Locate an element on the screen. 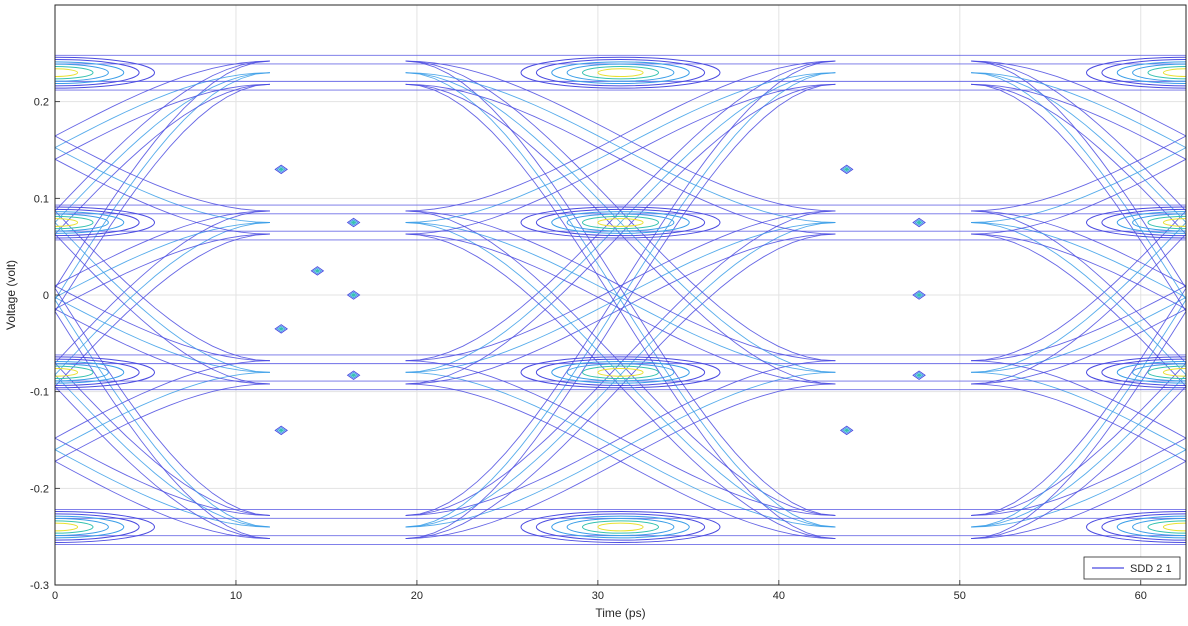 This screenshot has width=1188, height=626. x-tick-label-1: 10 is located at coordinates (236, 596).